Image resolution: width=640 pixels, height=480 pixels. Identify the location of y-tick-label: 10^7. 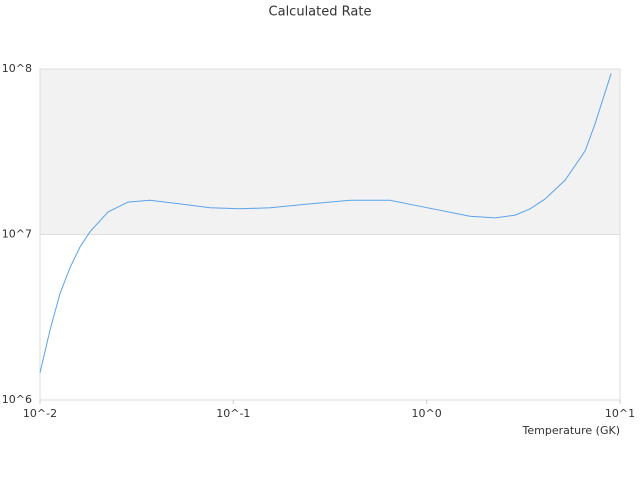
(17, 234).